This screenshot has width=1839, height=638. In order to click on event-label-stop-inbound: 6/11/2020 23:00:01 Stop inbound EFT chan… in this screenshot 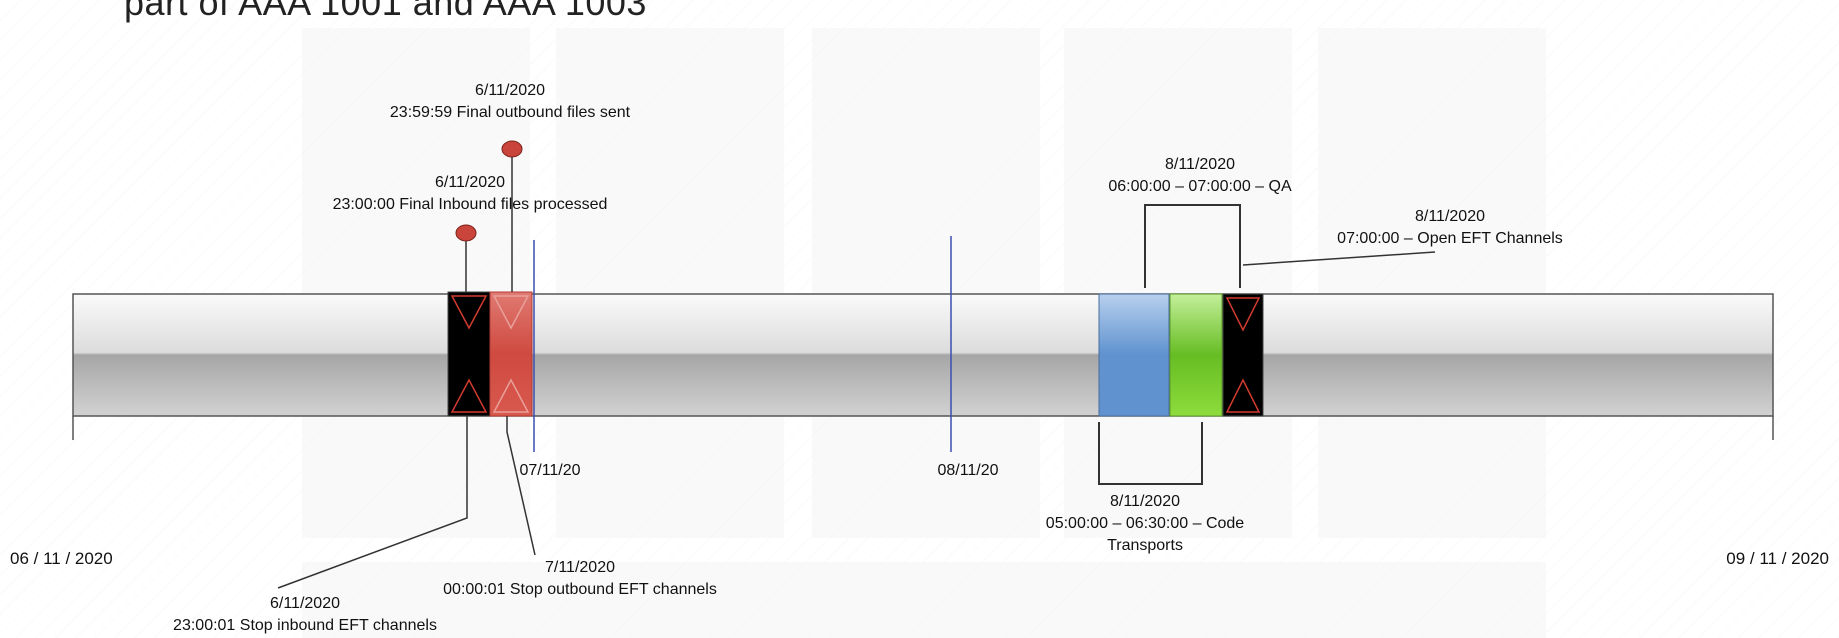, I will do `click(305, 615)`.